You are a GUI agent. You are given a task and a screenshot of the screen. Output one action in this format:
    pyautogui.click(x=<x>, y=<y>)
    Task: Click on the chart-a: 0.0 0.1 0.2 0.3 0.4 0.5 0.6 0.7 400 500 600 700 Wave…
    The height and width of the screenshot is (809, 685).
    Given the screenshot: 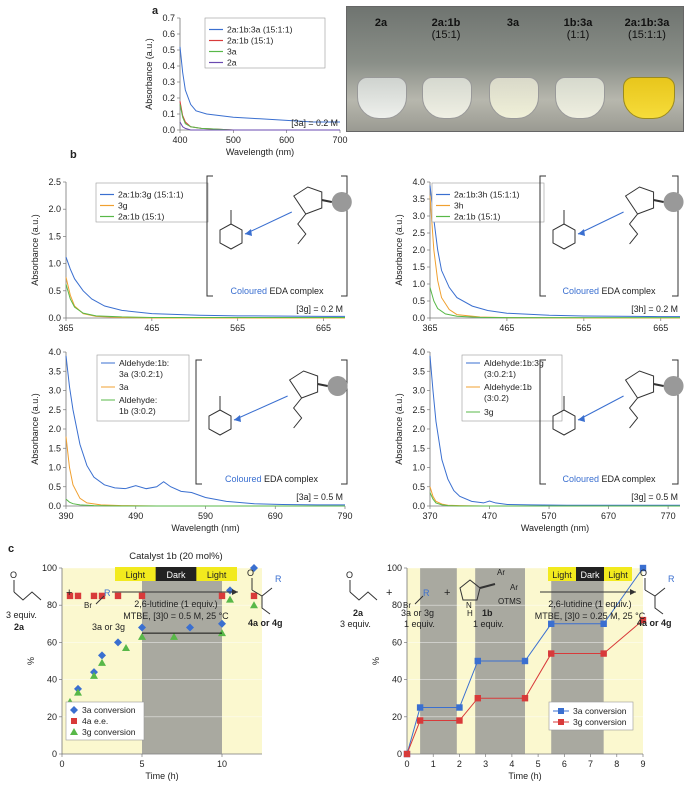 What is the action you would take?
    pyautogui.click(x=246, y=85)
    